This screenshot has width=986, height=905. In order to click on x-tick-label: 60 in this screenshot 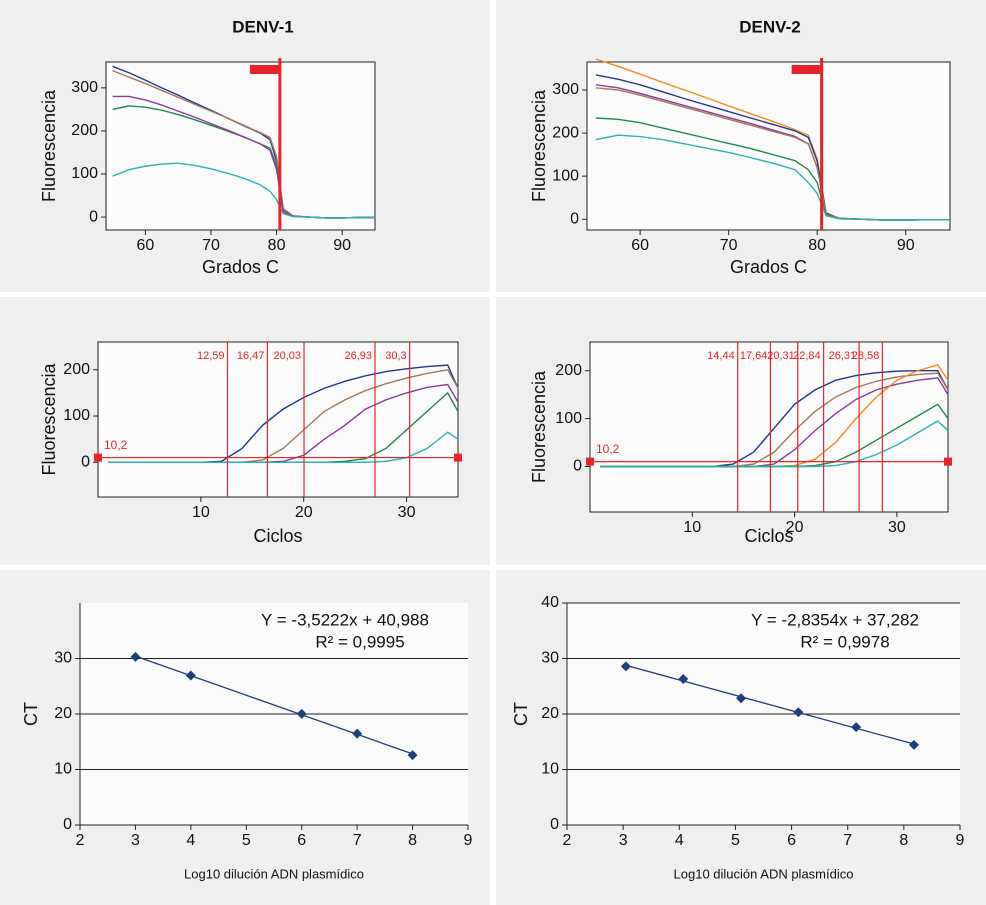, I will do `click(640, 245)`.